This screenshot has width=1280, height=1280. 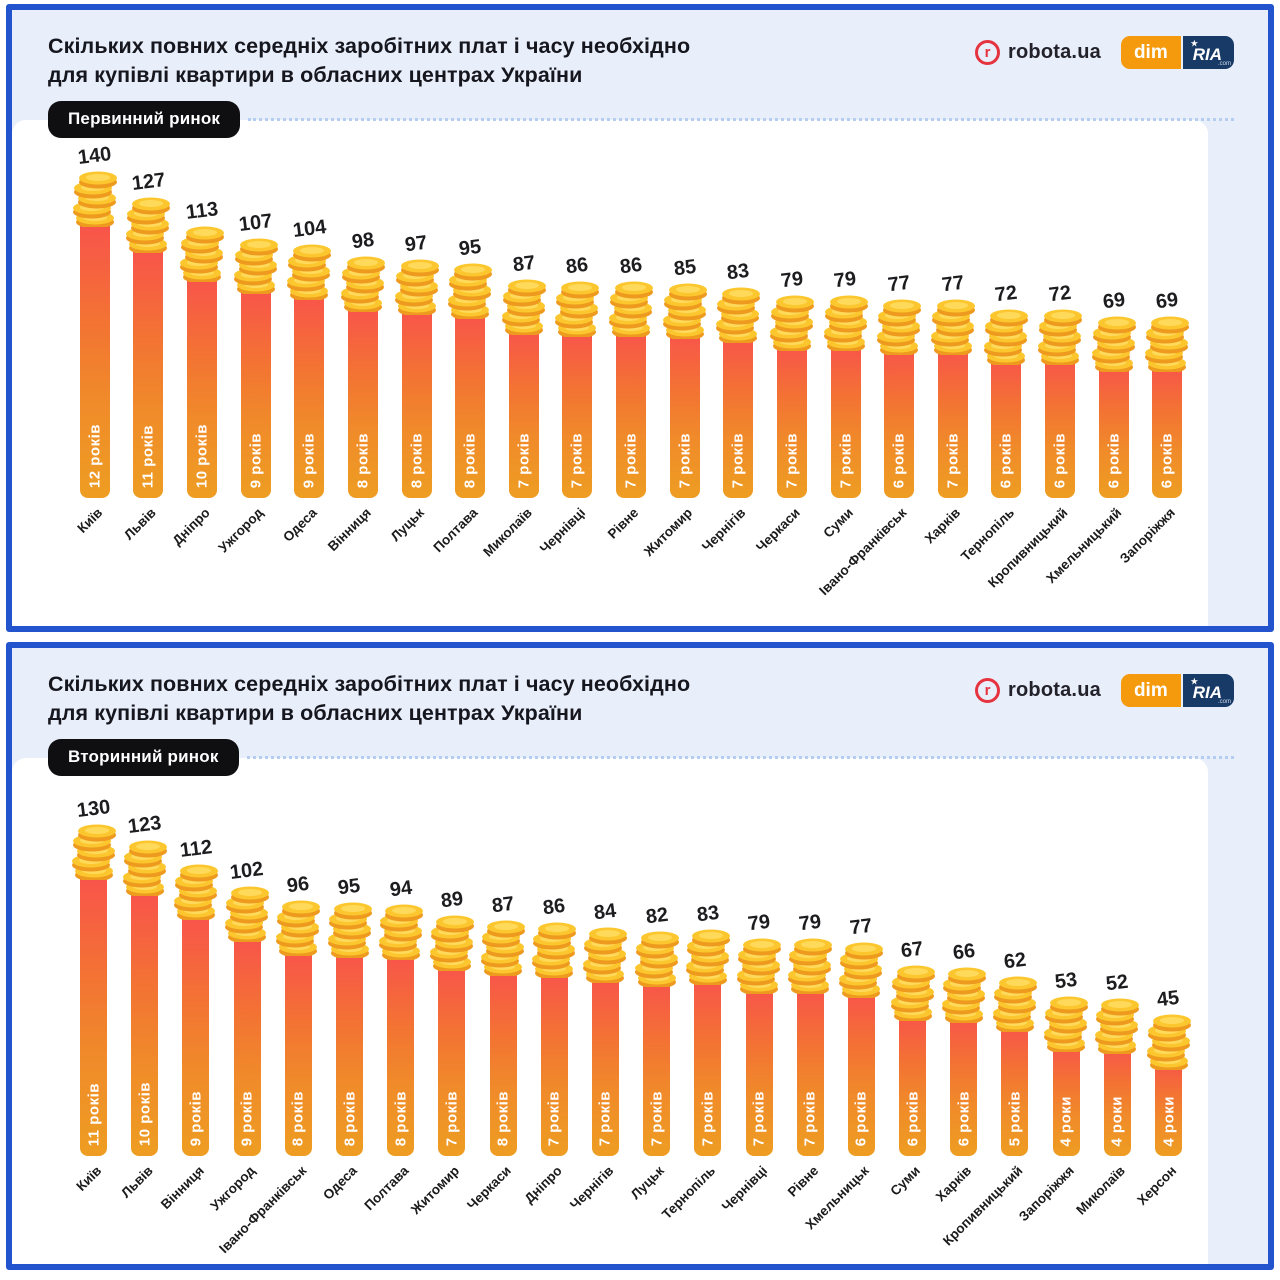 I want to click on bar-column: 107 9 років Ужгород, so click(x=249, y=383).